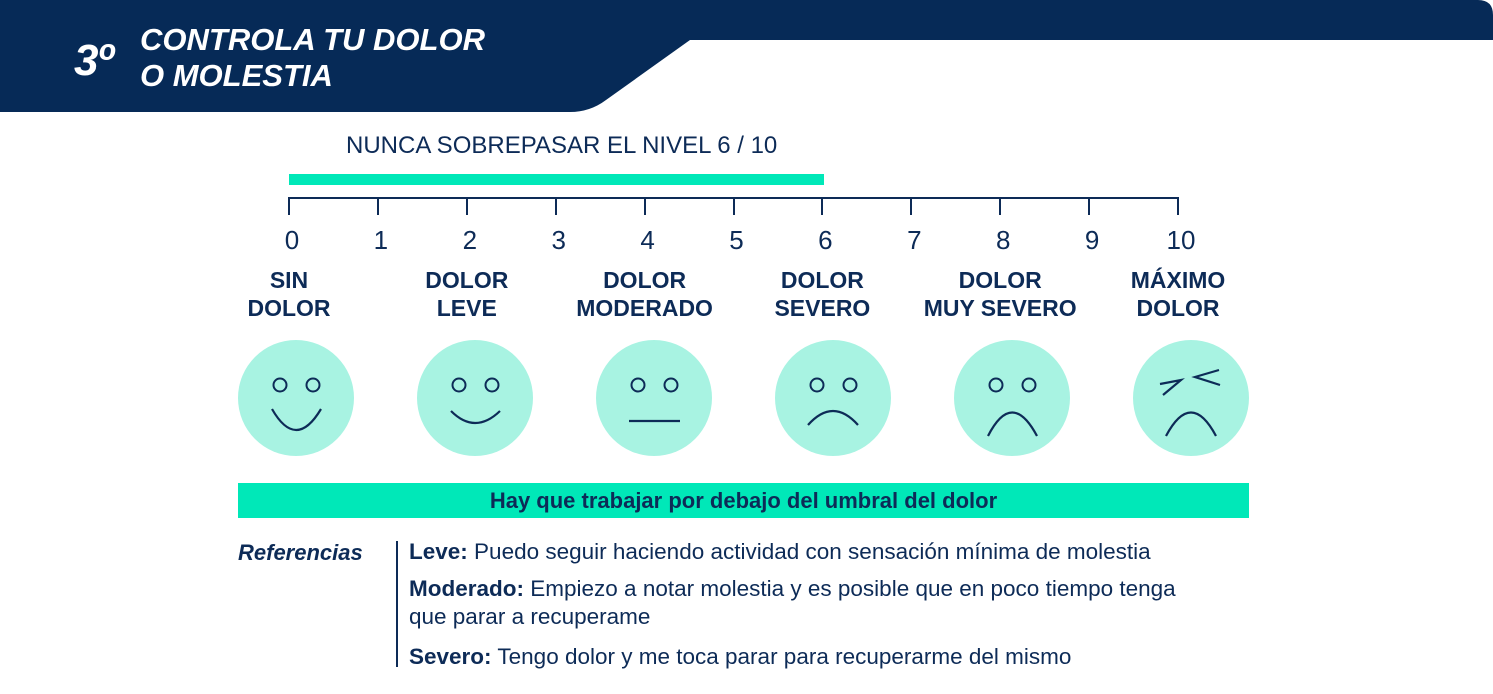 The height and width of the screenshot is (694, 1493). I want to click on big-frown-face-icon, so click(1012, 398).